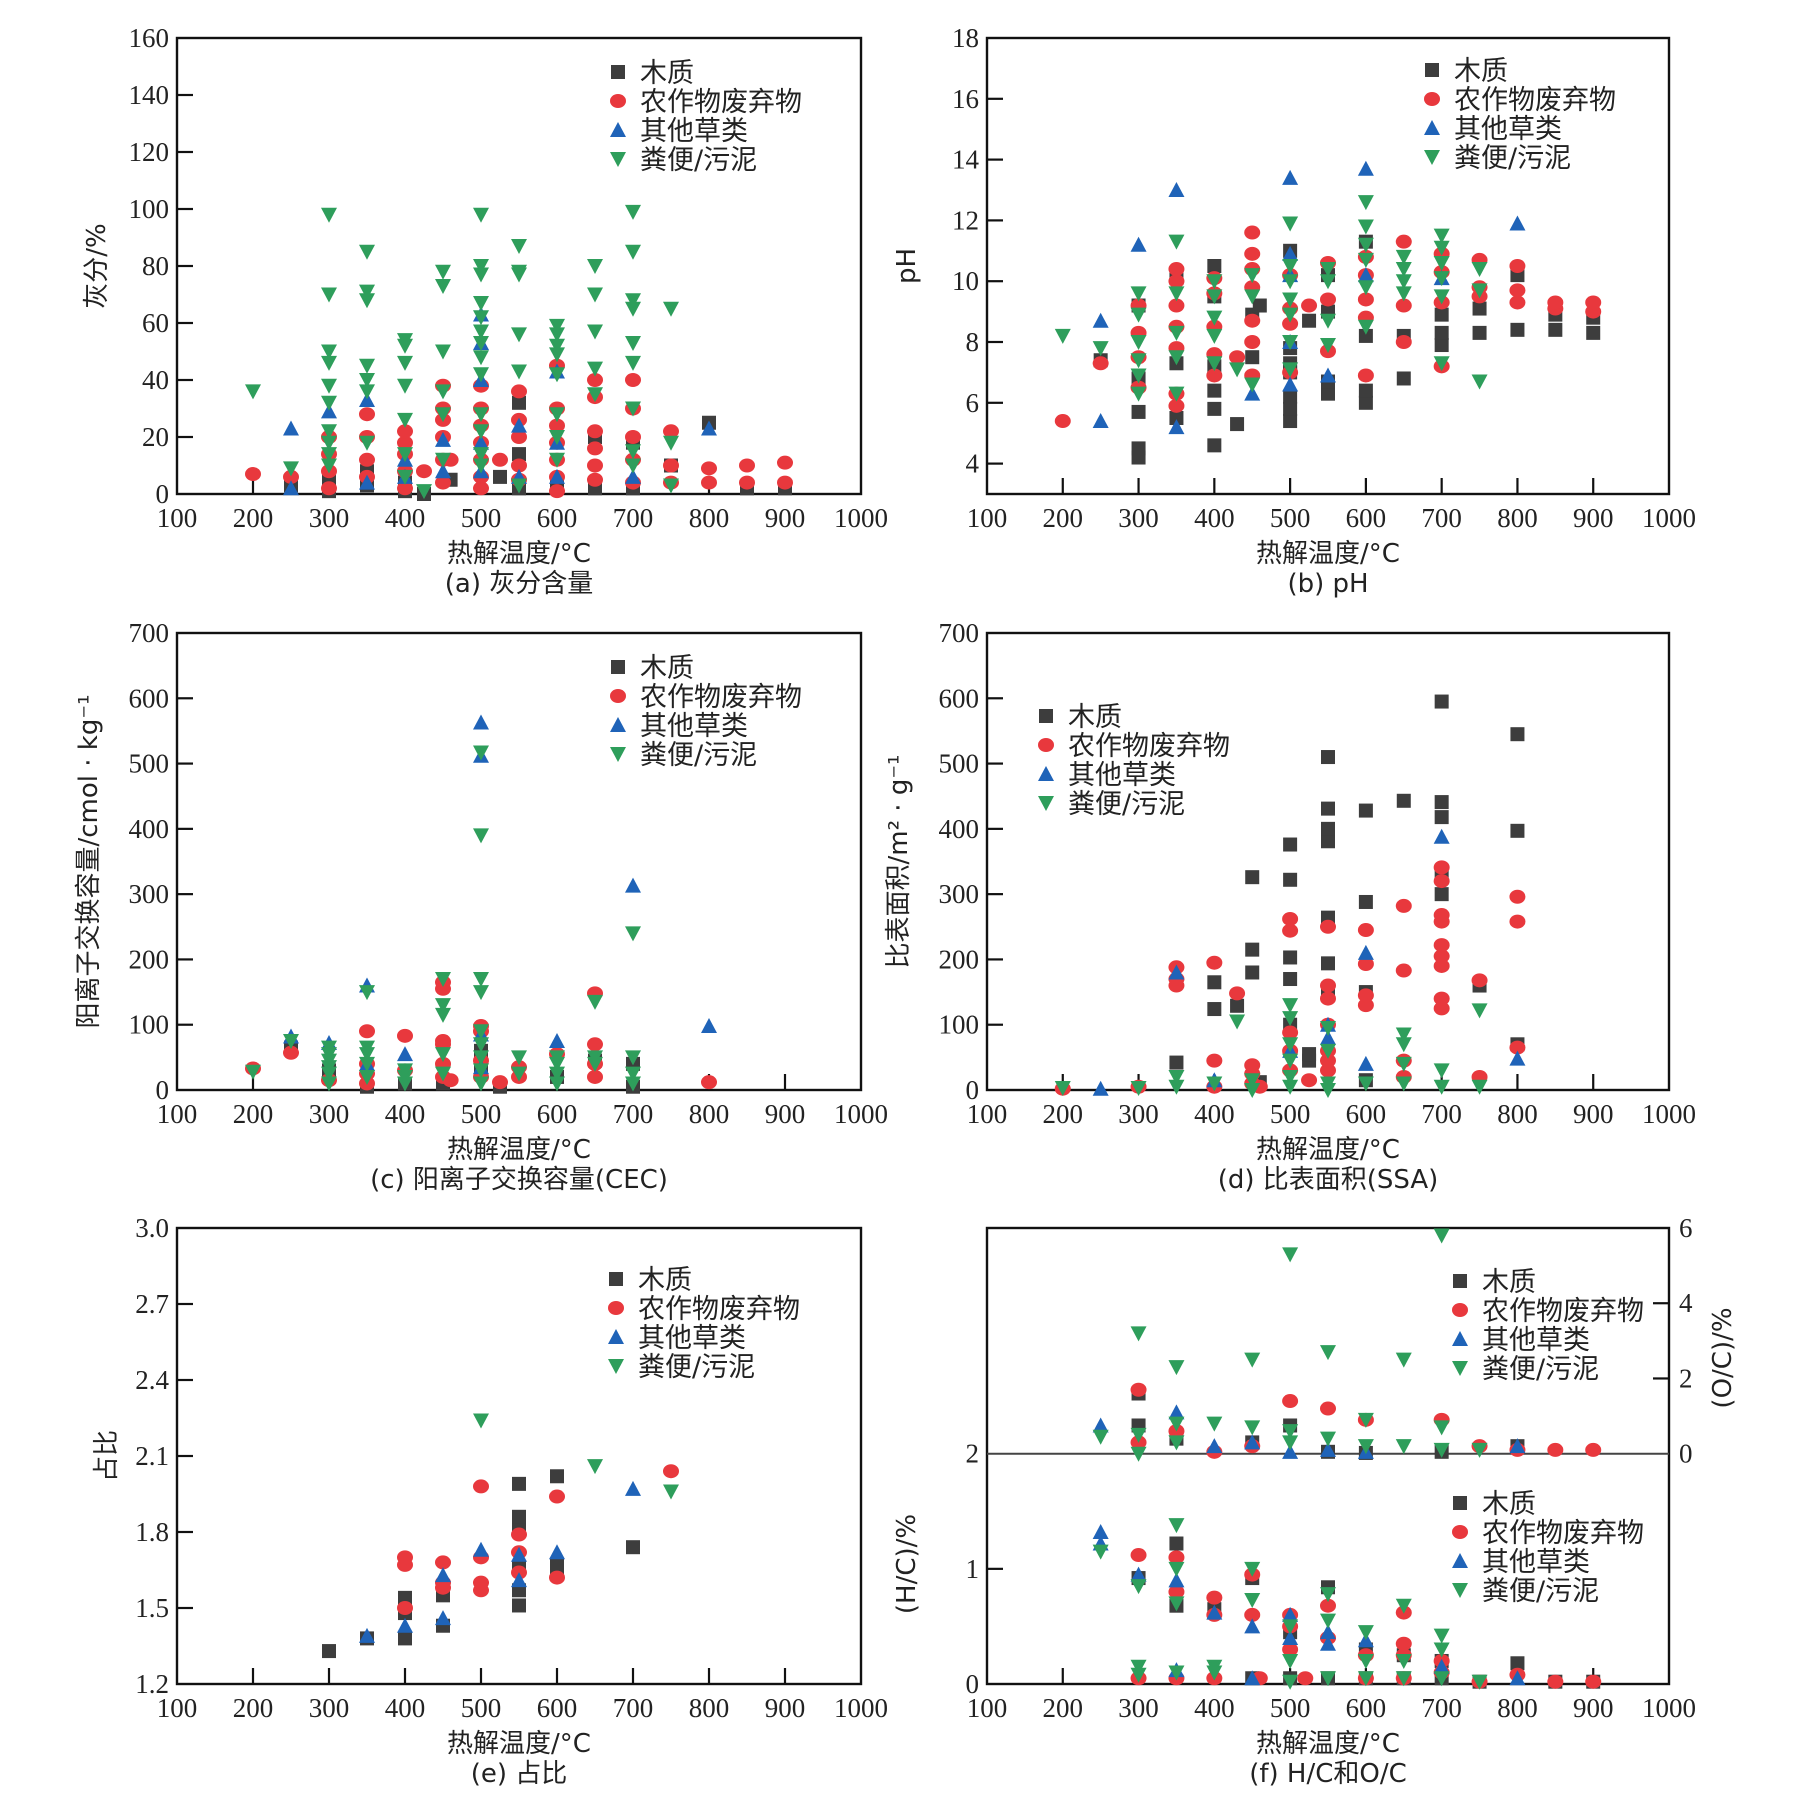 Image resolution: width=1801 pixels, height=1796 pixels. What do you see at coordinates (973, 464) in the screenshot?
I see `y-tick-label: 4` at bounding box center [973, 464].